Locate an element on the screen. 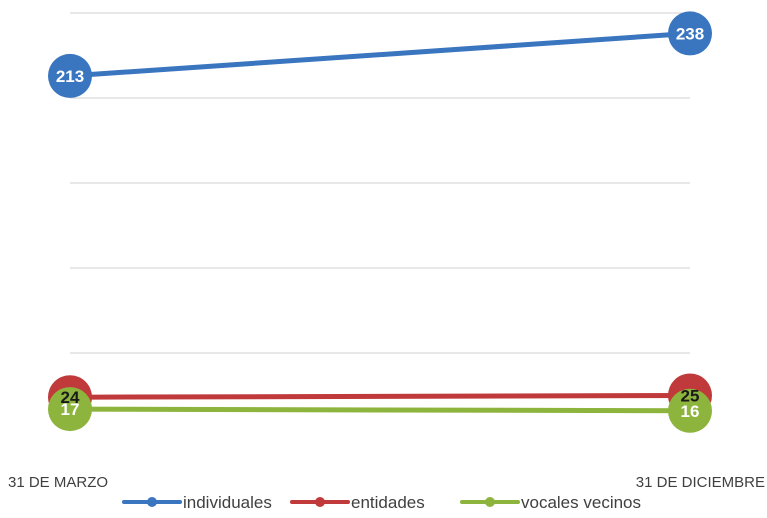 The image size is (767, 518). legend-label: entidades is located at coordinates (388, 502).